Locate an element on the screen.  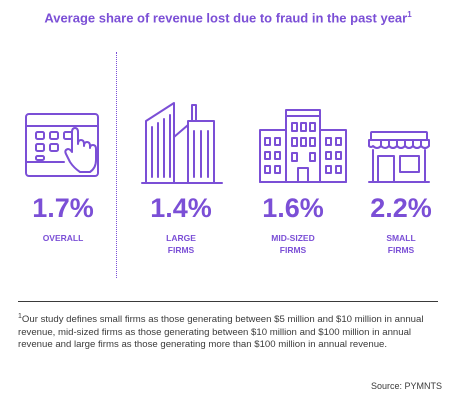
label-large-firms: LARGE FIRMS is located at coordinates (181, 244).